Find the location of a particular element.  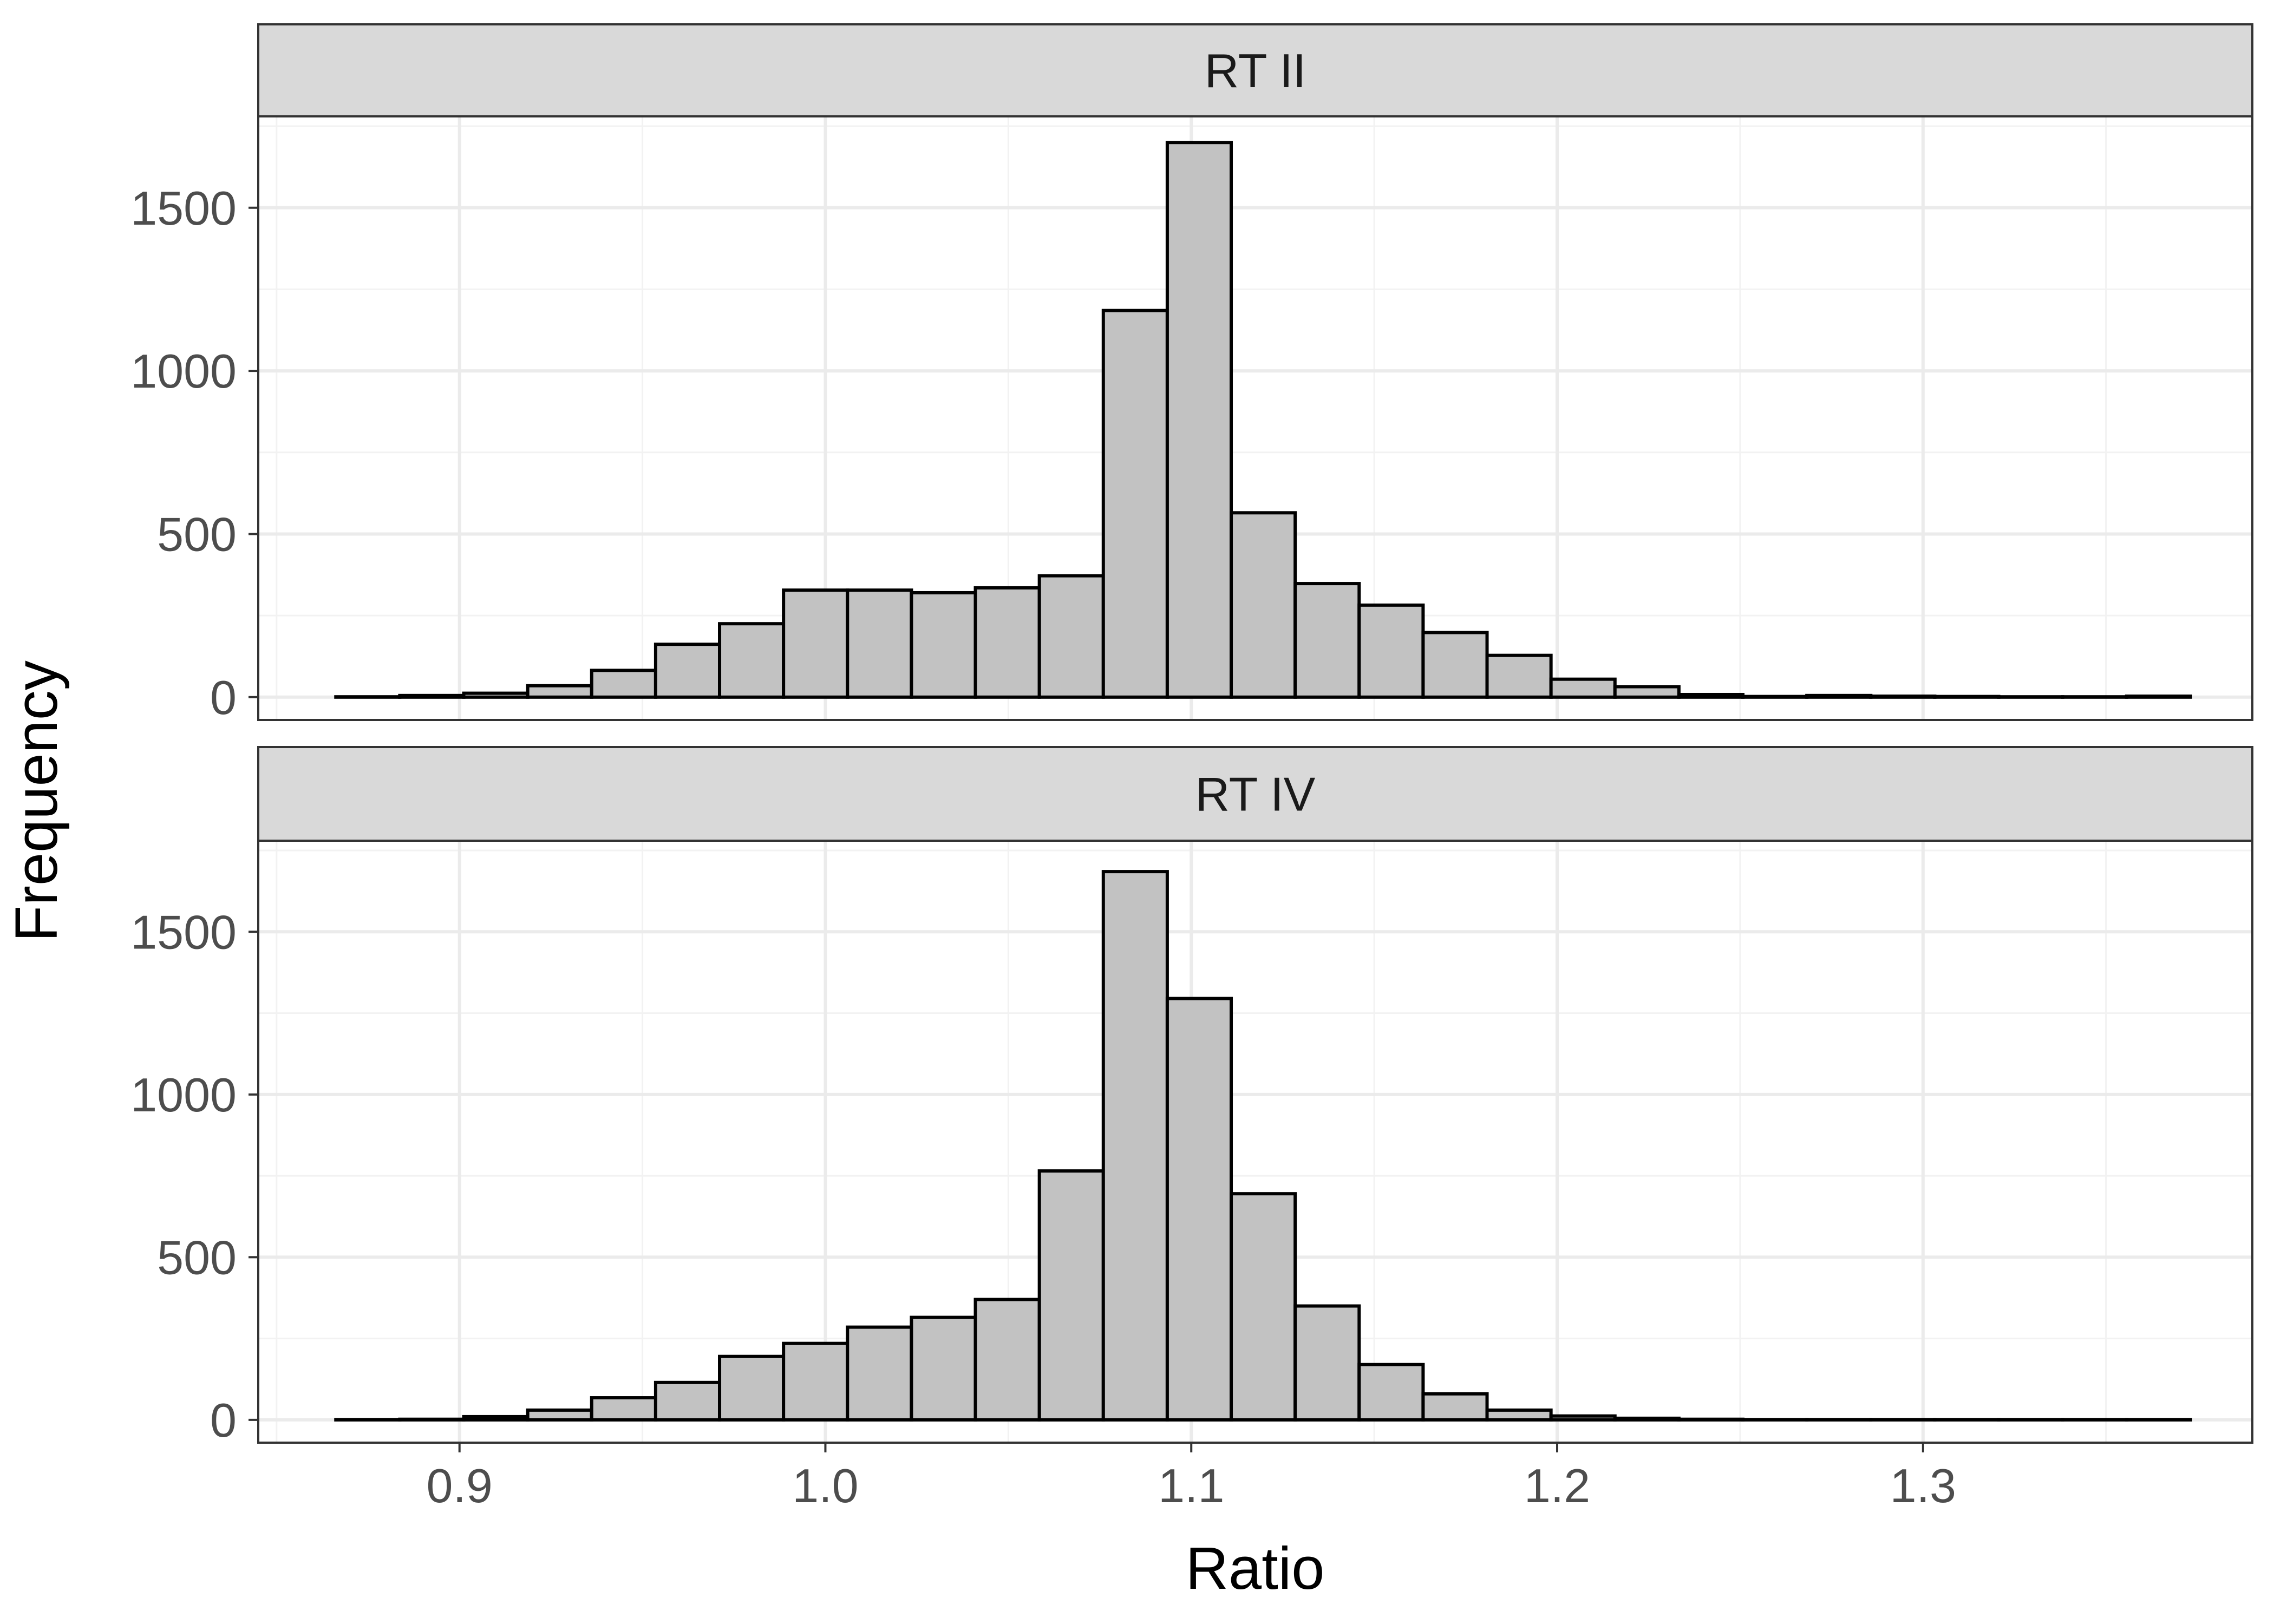

x-tick-label: 1.2 is located at coordinates (1557, 1486).